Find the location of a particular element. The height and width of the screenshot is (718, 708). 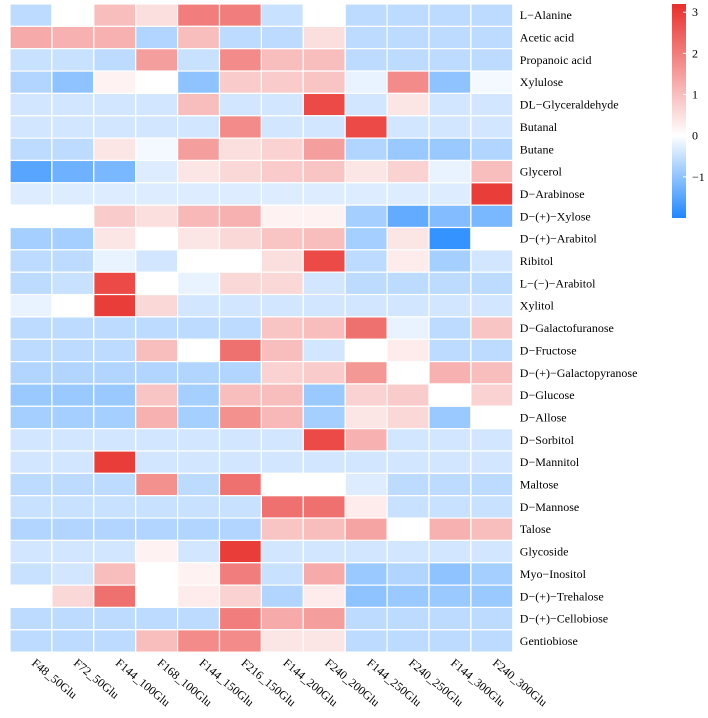

row-label: Glycerol is located at coordinates (541, 172).